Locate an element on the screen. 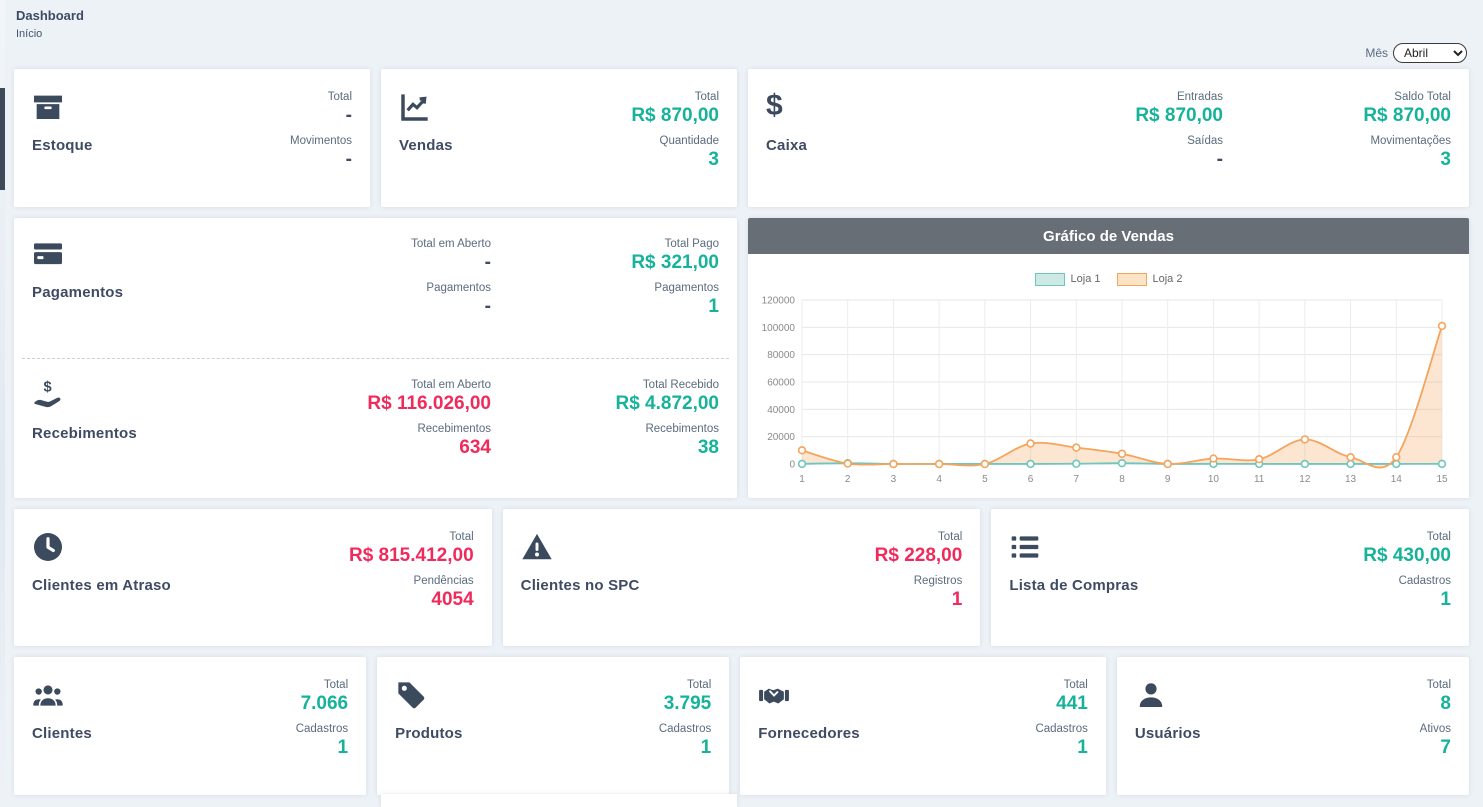  svg-text: 40000 is located at coordinates (781, 410).